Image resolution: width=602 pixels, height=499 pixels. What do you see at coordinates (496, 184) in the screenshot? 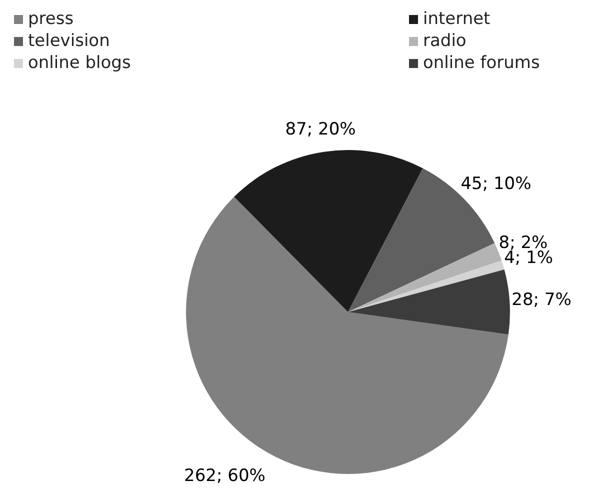
I see `data-label: 45; 10%` at bounding box center [496, 184].